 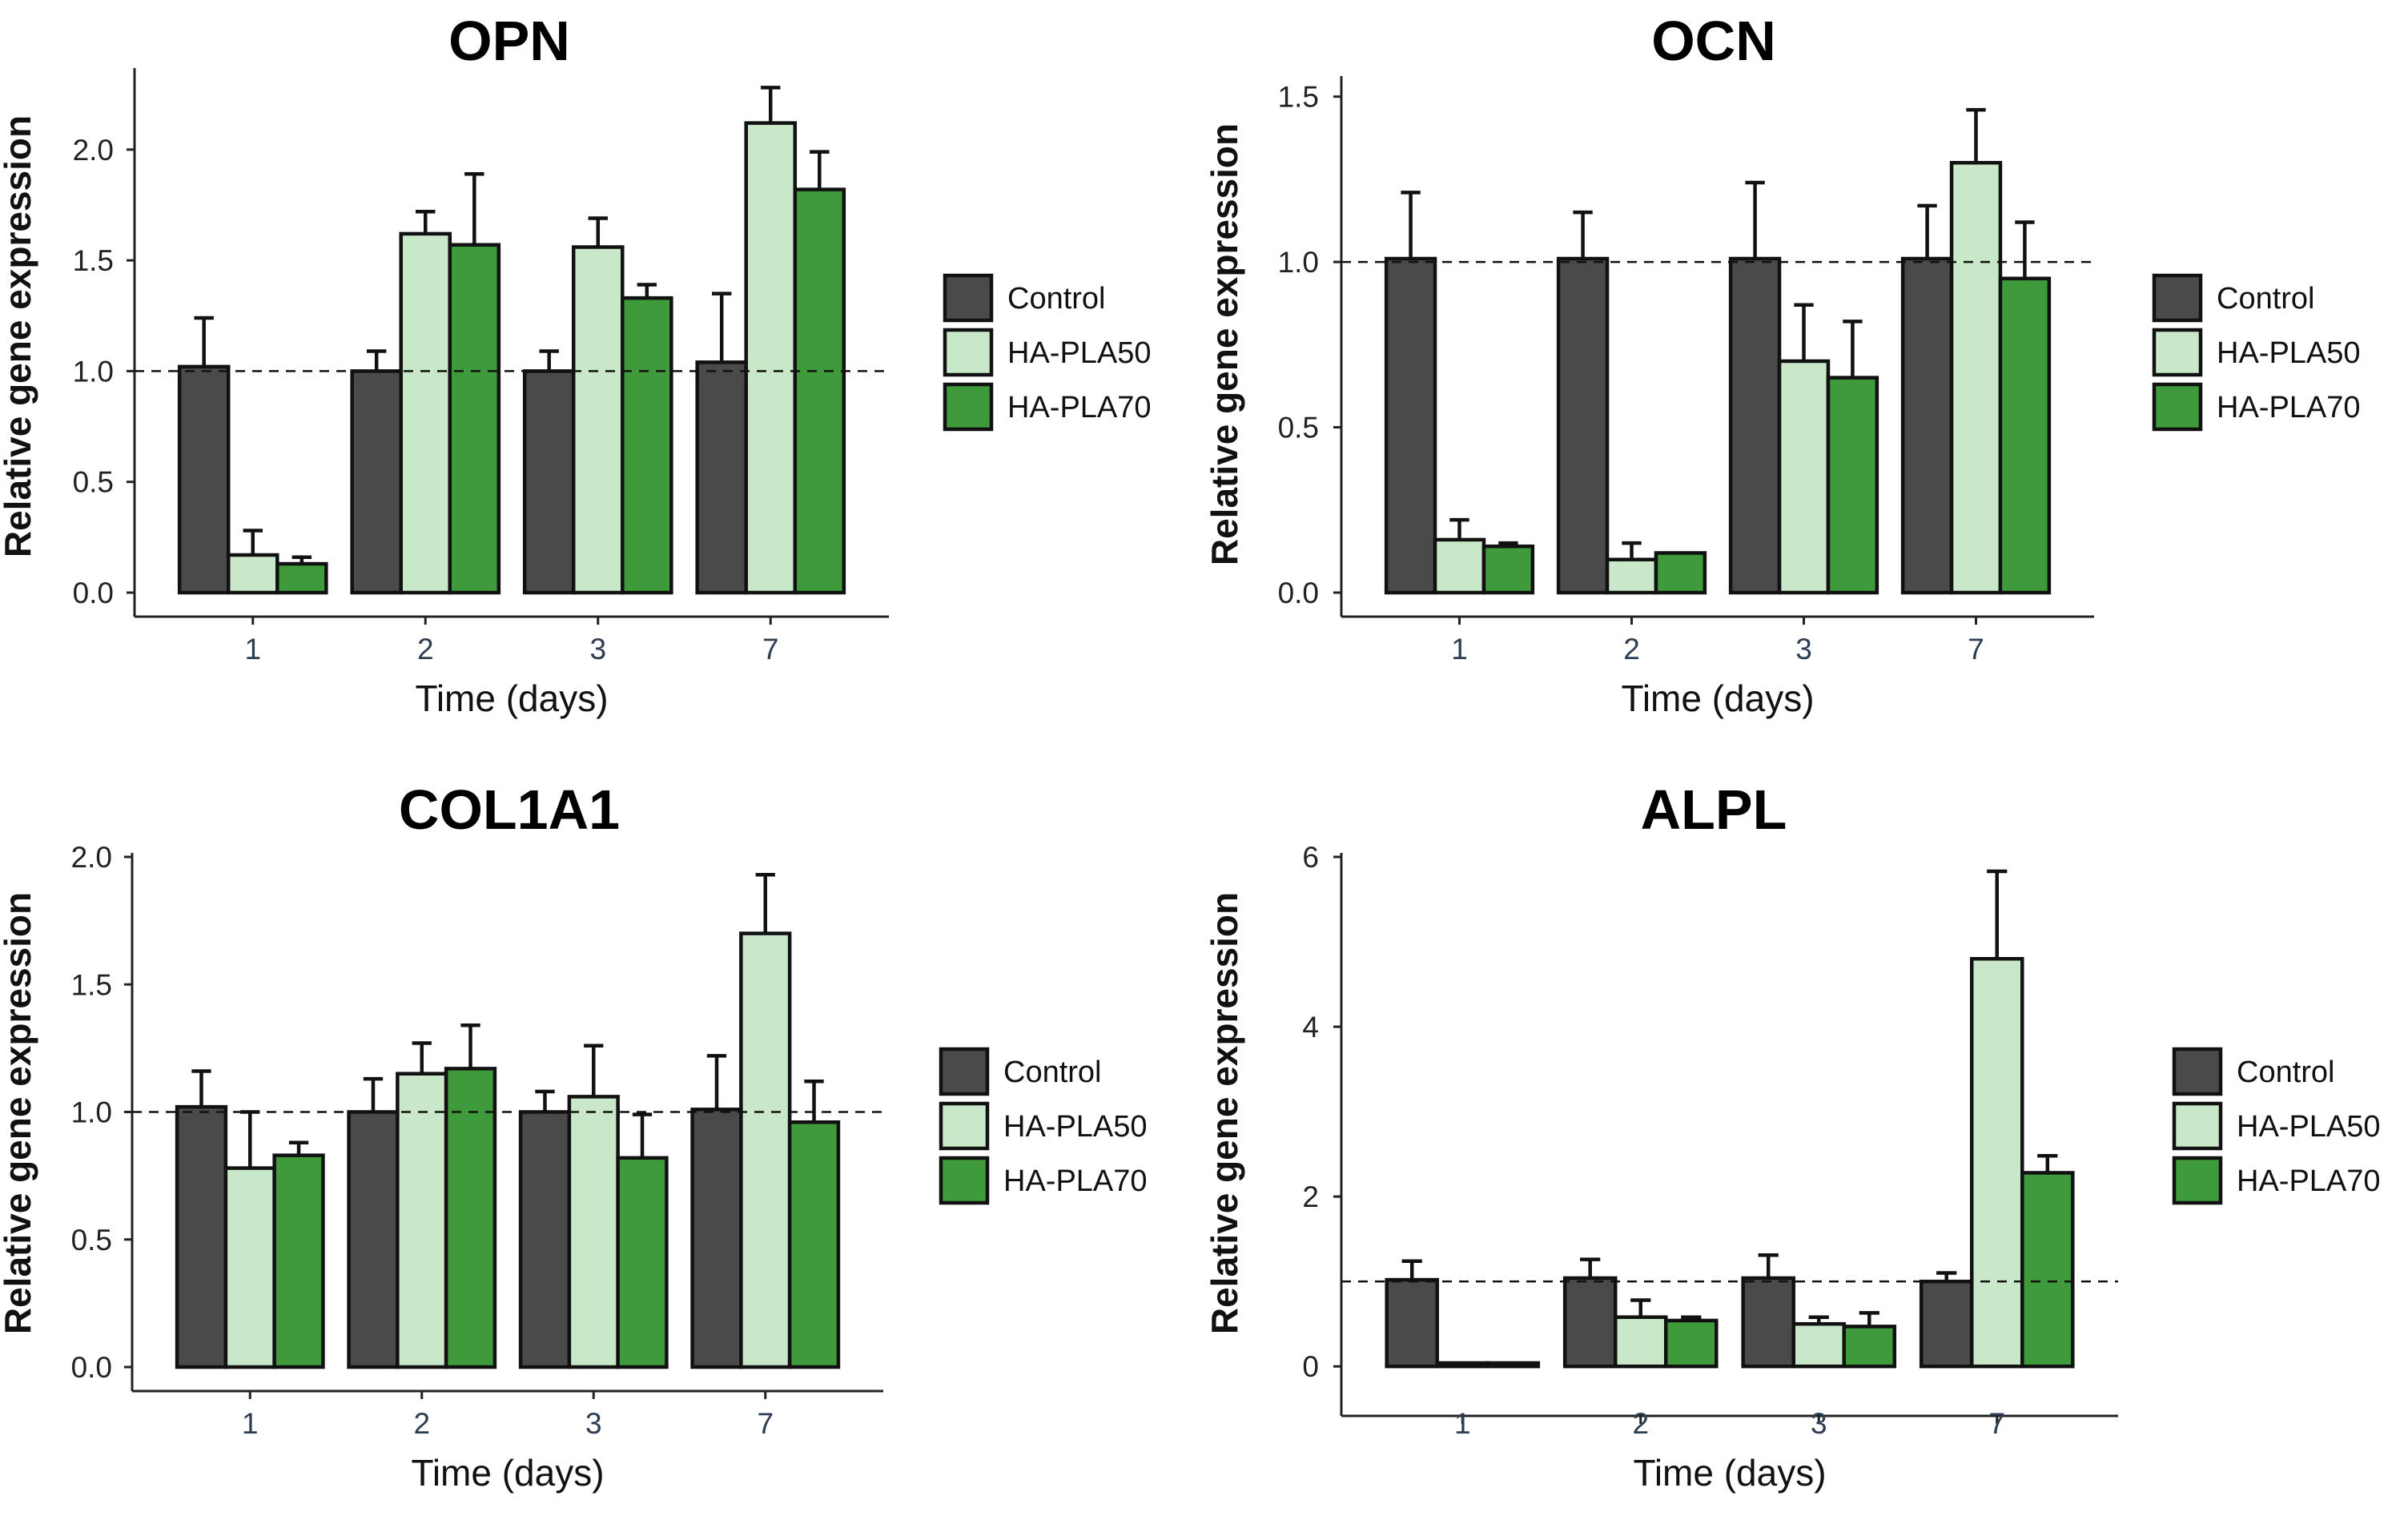 I want to click on y-tick-label: 4, so click(x=1311, y=1027).